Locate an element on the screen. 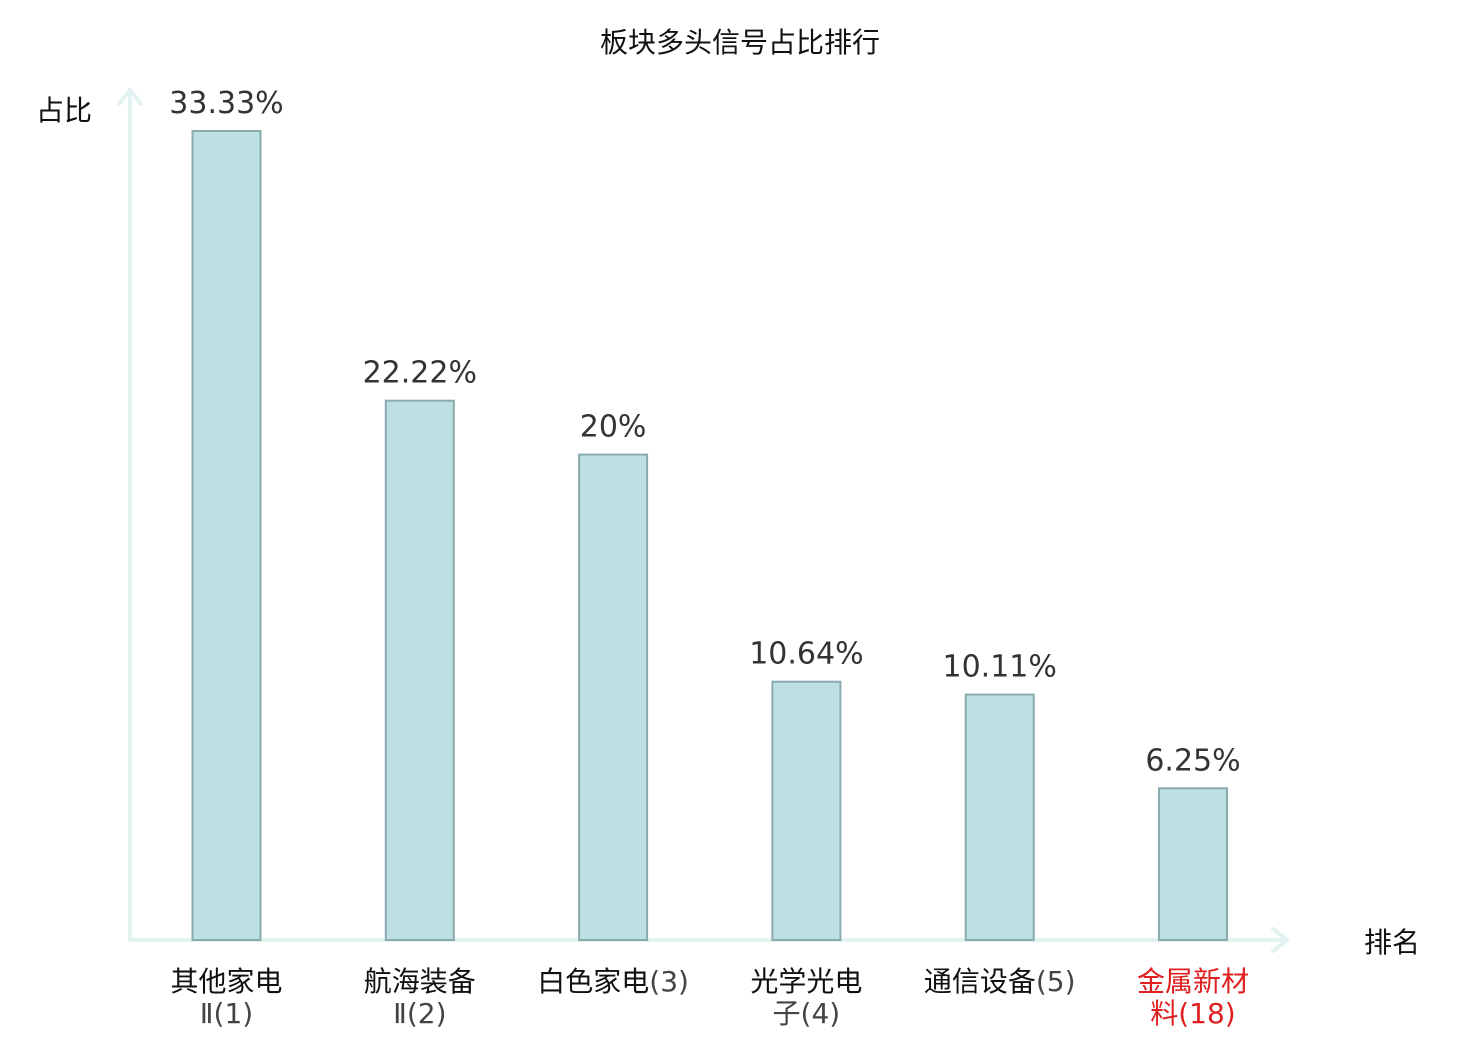 This screenshot has height=1040, width=1480. x-tick-label-2: 航海装备 Ⅱ(2) is located at coordinates (420, 998).